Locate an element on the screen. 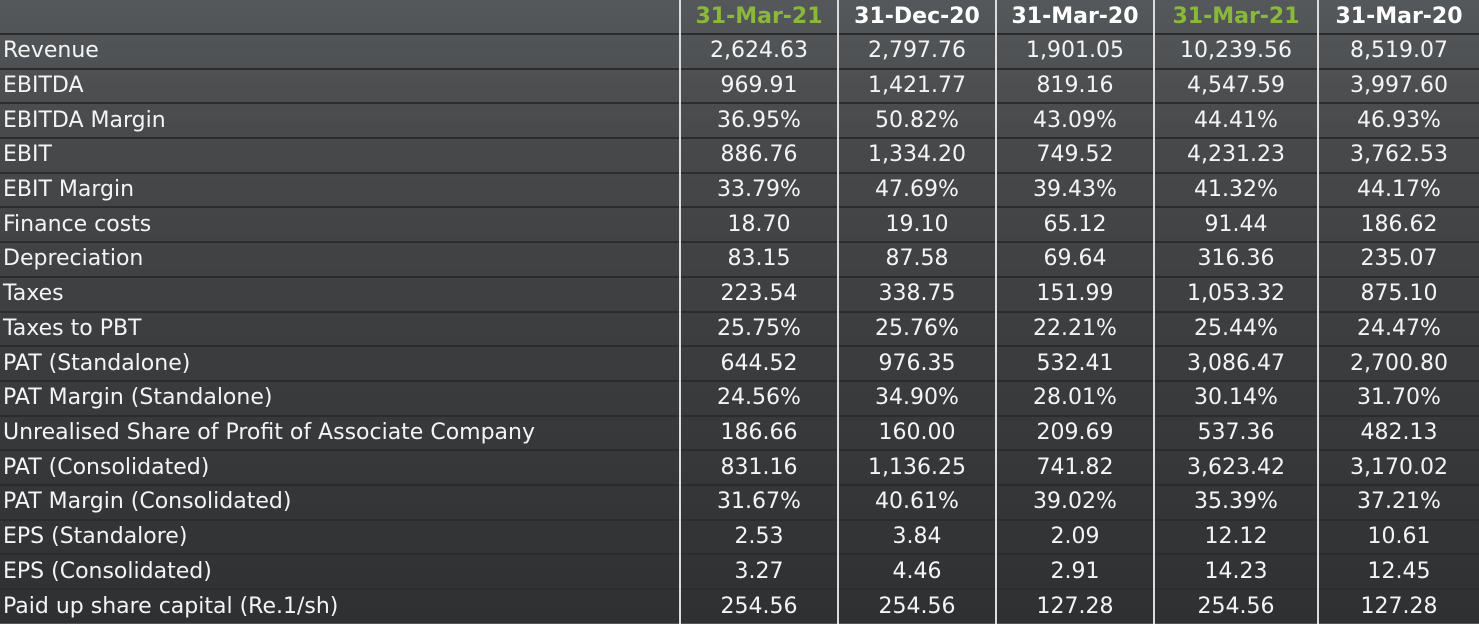 The height and width of the screenshot is (624, 1479). table-cell: 831.16 is located at coordinates (758, 467).